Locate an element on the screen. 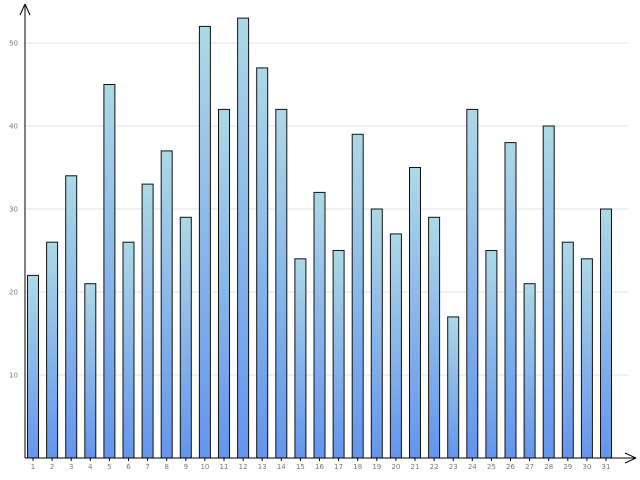 Image resolution: width=640 pixels, height=480 pixels. x-tick-label: 30 is located at coordinates (586, 467).